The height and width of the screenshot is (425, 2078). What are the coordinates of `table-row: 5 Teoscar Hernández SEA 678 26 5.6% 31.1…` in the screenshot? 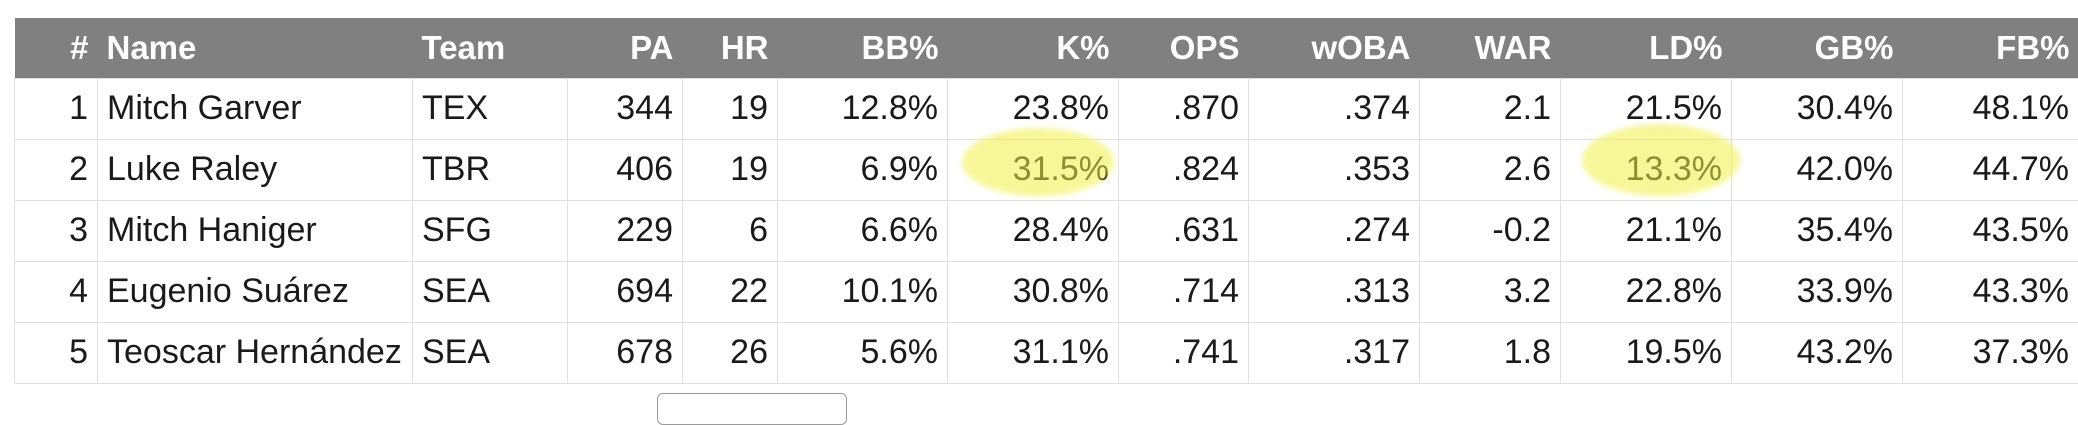 It's located at (1046, 352).